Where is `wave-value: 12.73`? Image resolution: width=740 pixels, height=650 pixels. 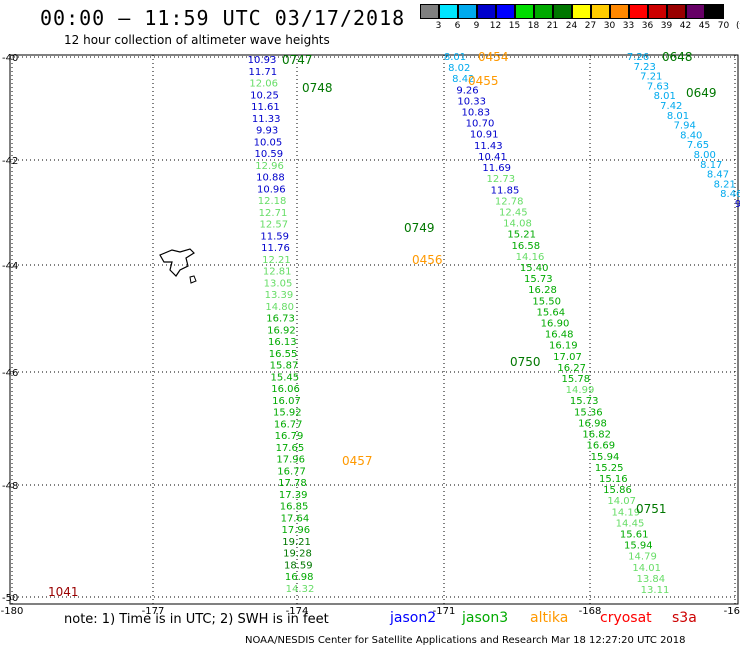
wave-value: 12.73 is located at coordinates (500, 179).